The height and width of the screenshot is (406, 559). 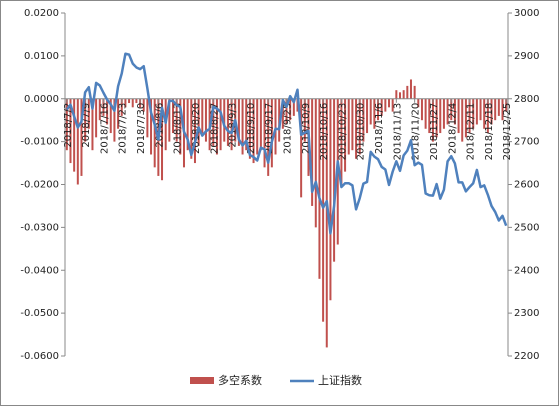 What do you see at coordinates (526, 185) in the screenshot?
I see `y2-tick-label: 2600` at bounding box center [526, 185].